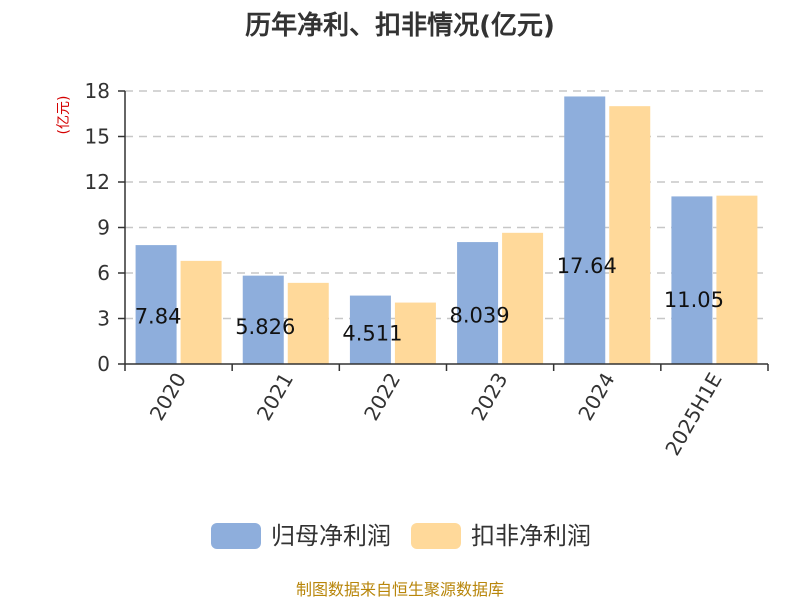 This screenshot has width=800, height=600. What do you see at coordinates (168, 397) in the screenshot?
I see `x-tick-label: 2020` at bounding box center [168, 397].